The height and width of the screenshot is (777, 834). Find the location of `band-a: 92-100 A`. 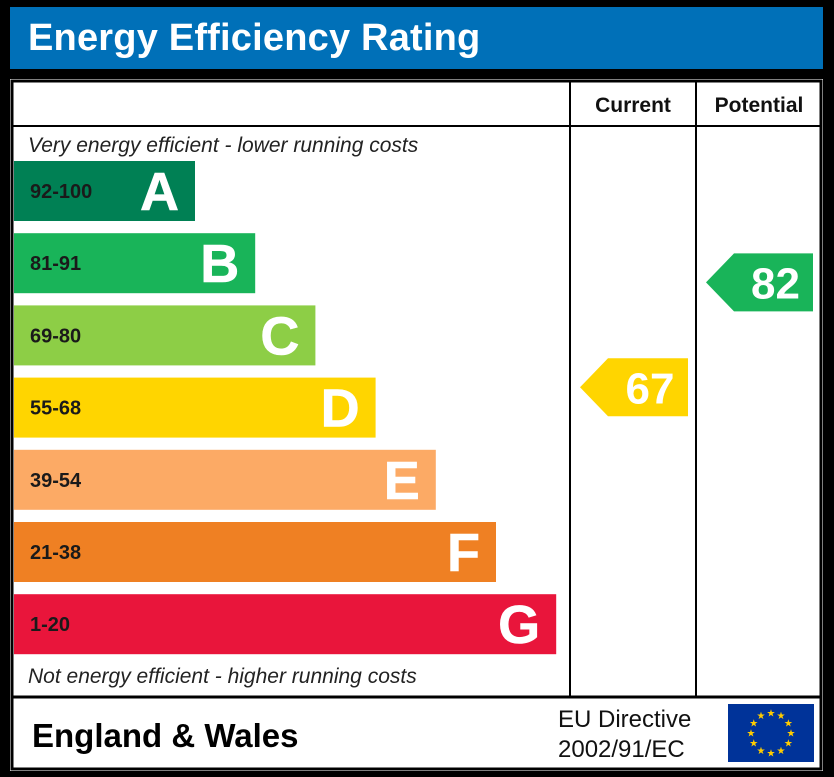

band-a: 92-100 A is located at coordinates (104, 191).